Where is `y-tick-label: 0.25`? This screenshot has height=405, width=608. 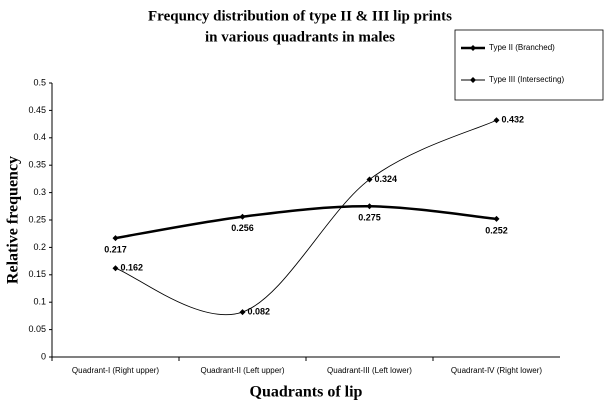
y-tick-label: 0.25 is located at coordinates (37, 219).